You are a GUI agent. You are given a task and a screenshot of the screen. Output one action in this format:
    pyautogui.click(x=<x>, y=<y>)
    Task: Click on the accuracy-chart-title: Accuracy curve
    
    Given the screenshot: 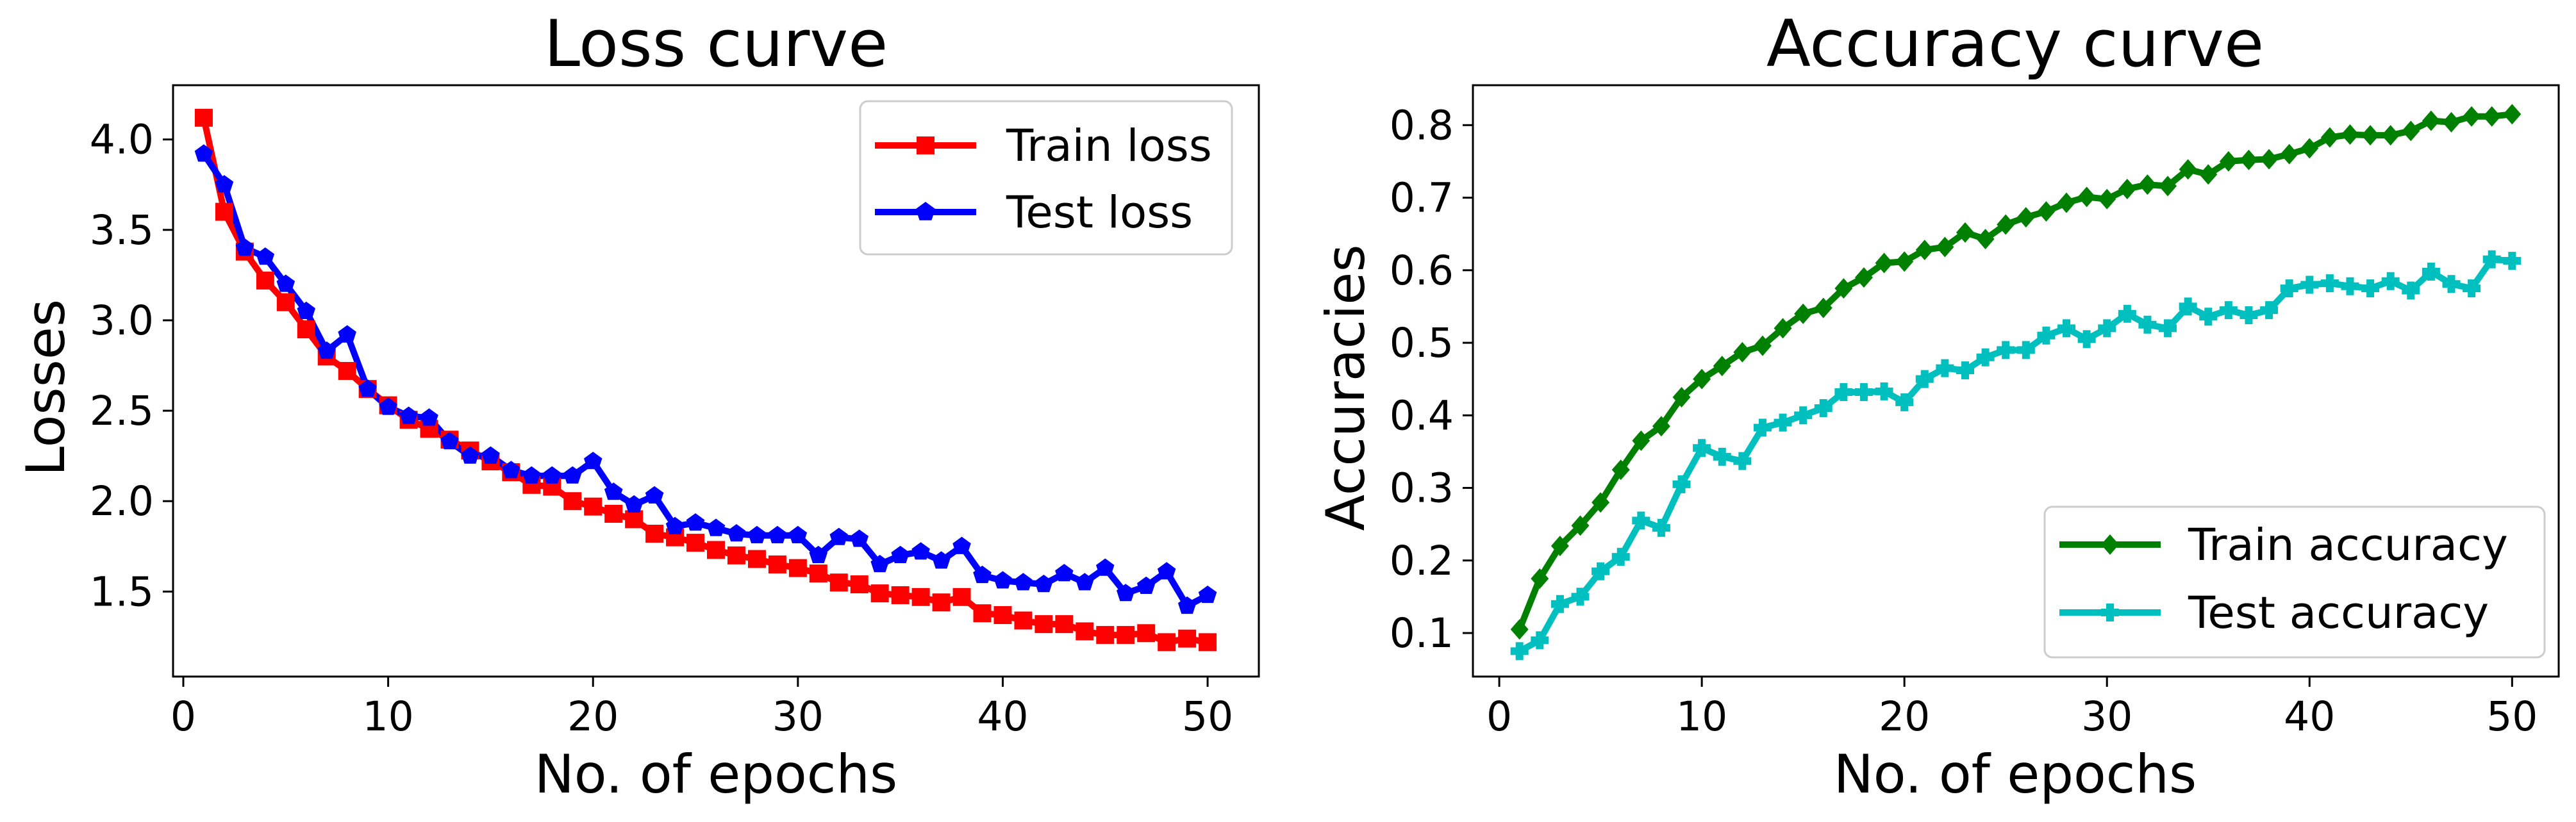 What is the action you would take?
    pyautogui.click(x=2015, y=43)
    